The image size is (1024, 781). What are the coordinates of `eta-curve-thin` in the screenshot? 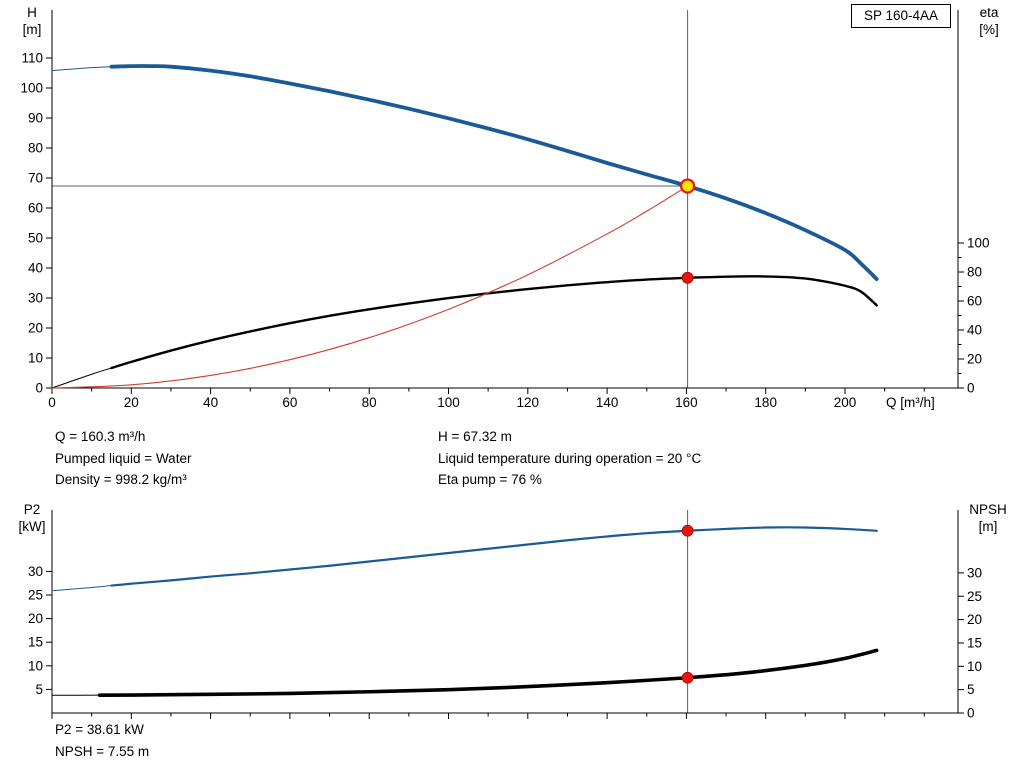 It's located at (464, 332).